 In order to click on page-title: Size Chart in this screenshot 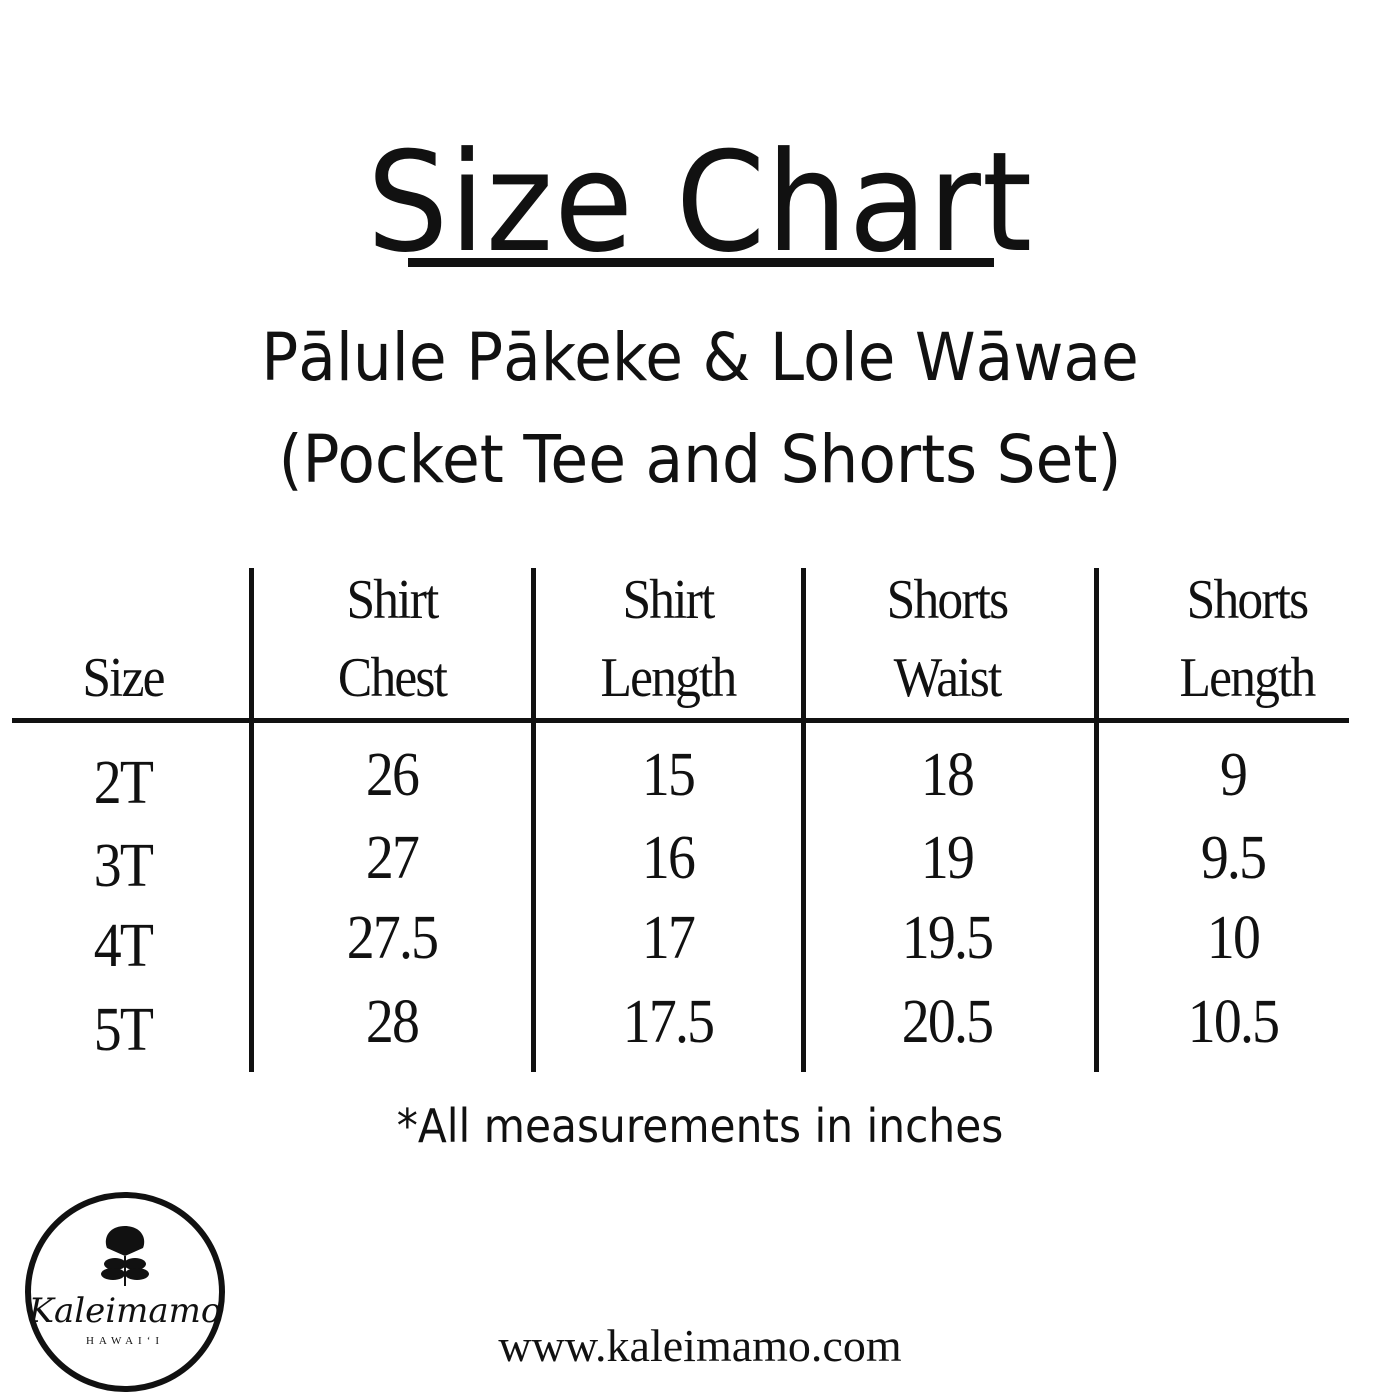, I will do `click(700, 202)`.